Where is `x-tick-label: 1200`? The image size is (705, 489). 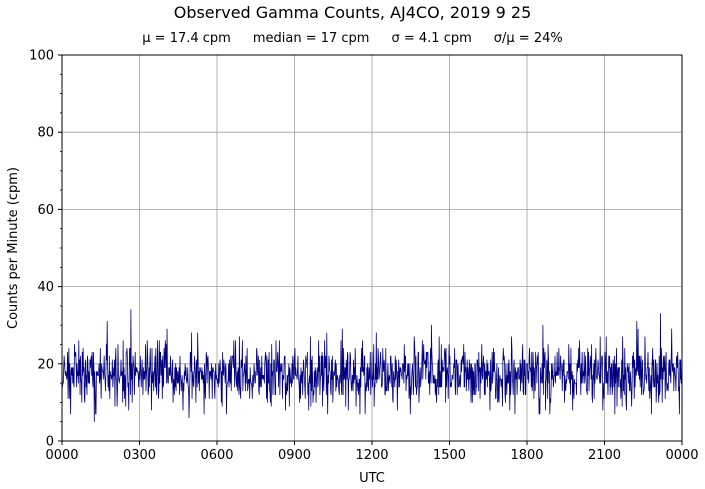
x-tick-label: 1200 is located at coordinates (371, 455).